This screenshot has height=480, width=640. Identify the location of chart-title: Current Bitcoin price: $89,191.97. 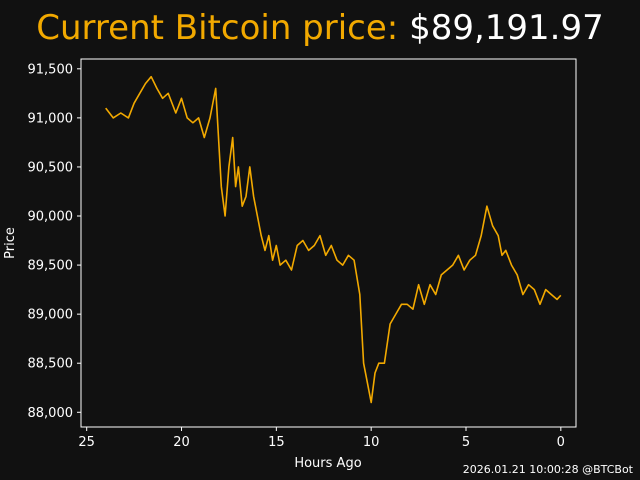
(320, 28).